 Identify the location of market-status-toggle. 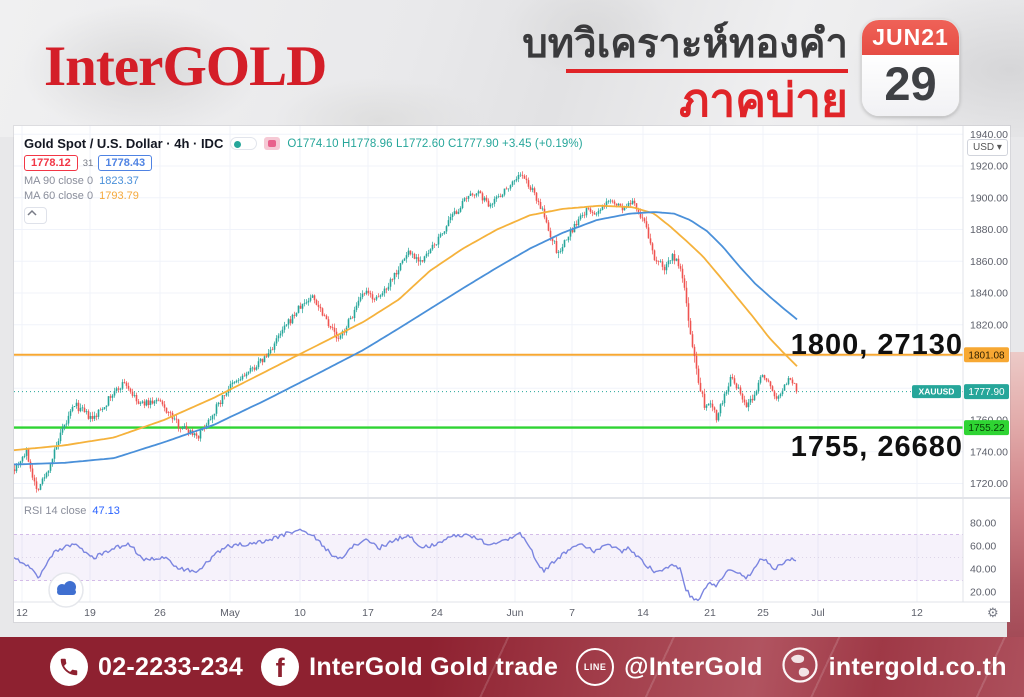
(244, 143).